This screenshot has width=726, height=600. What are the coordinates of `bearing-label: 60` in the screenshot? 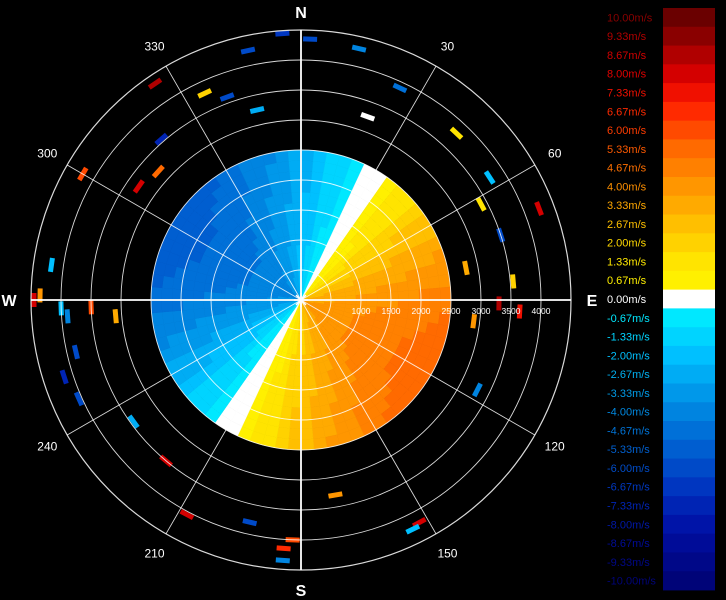 It's located at (555, 154).